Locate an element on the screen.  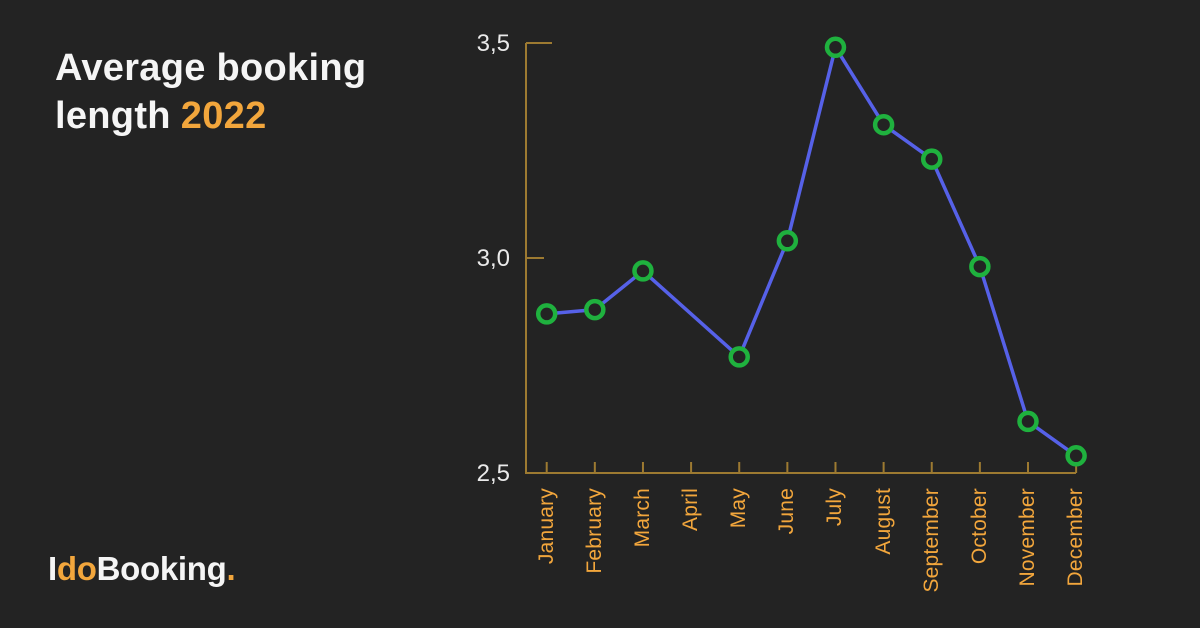
data-point-july is located at coordinates (835, 47).